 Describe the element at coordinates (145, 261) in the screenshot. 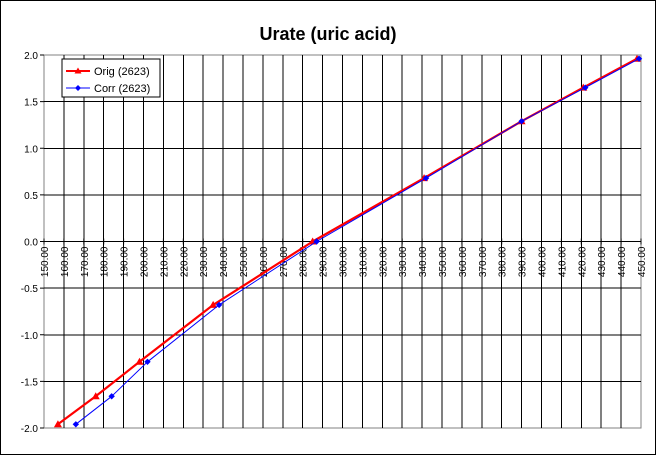

I see `x-tick-label: 200.00` at that location.